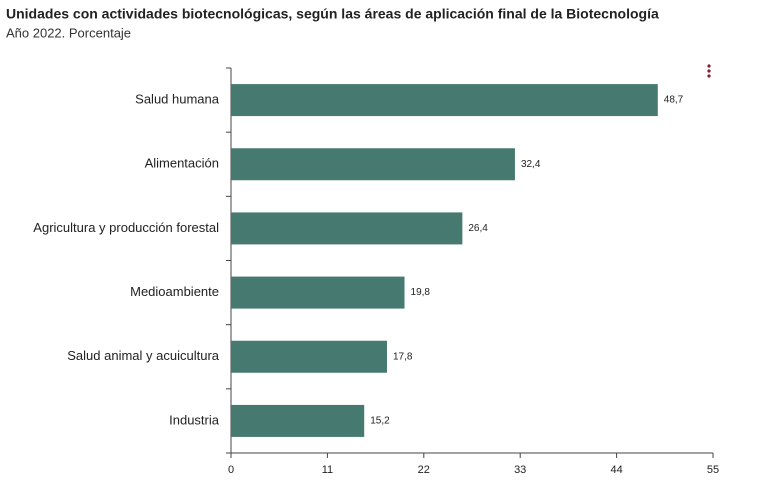  What do you see at coordinates (531, 164) in the screenshot?
I see `value-label: 32,4` at bounding box center [531, 164].